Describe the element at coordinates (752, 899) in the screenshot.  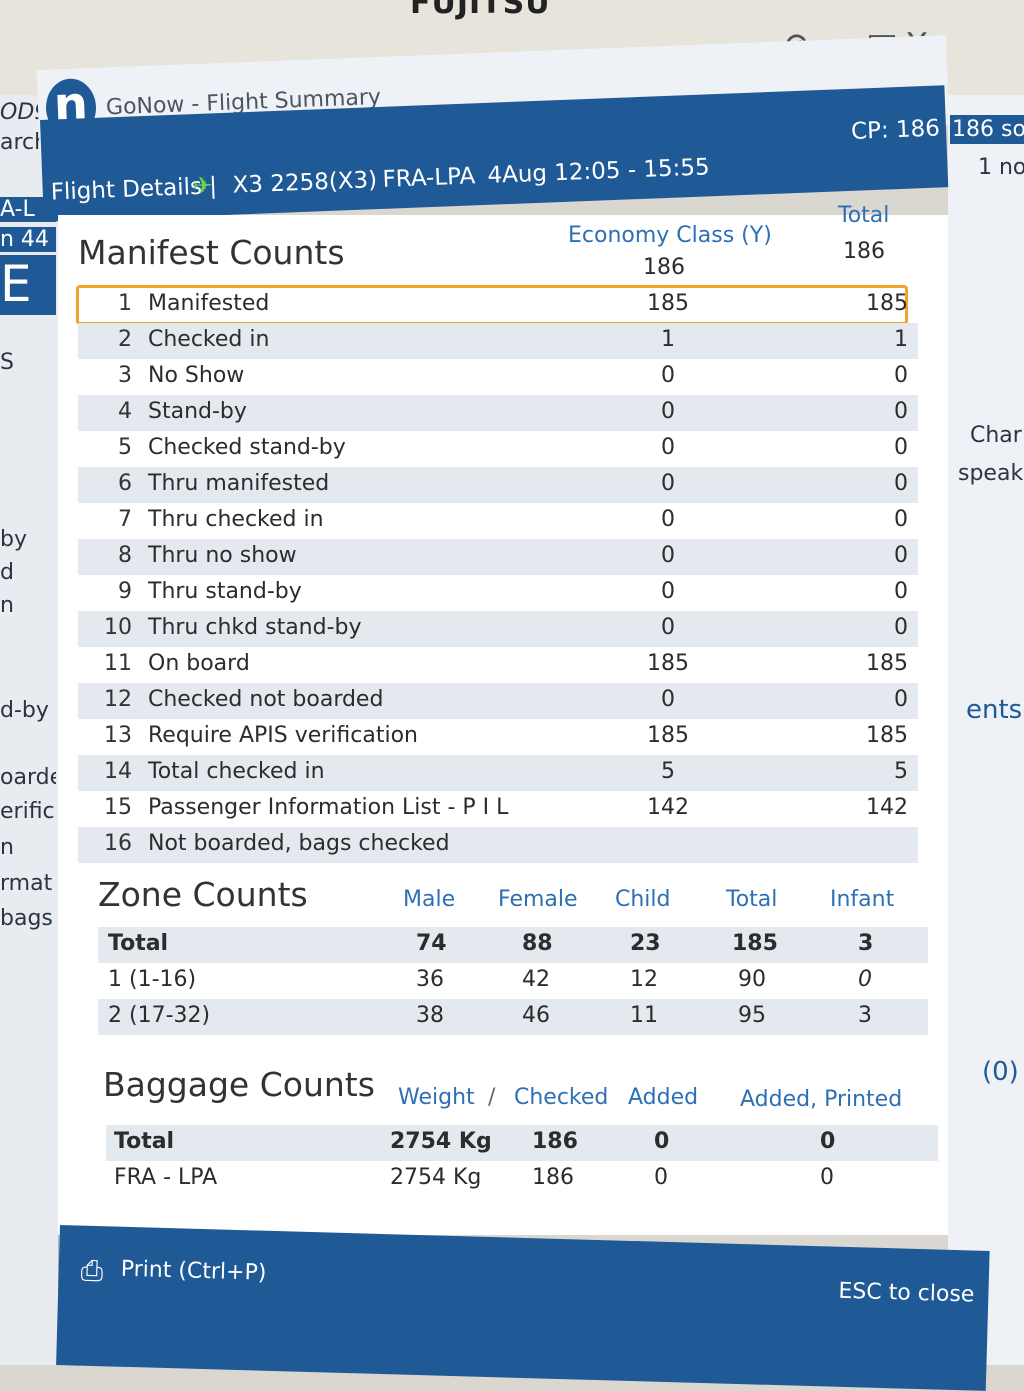
I see `zone-total-header: Total` at that location.